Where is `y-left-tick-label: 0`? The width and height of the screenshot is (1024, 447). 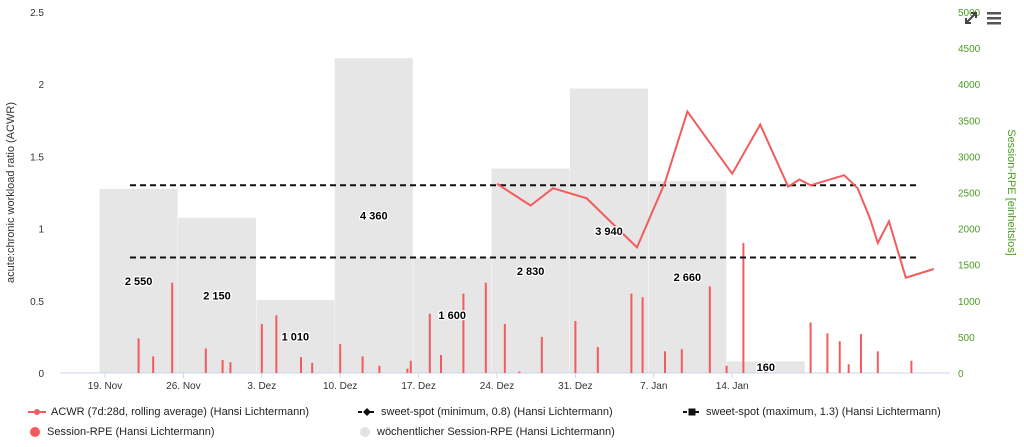
y-left-tick-label: 0 is located at coordinates (41, 374).